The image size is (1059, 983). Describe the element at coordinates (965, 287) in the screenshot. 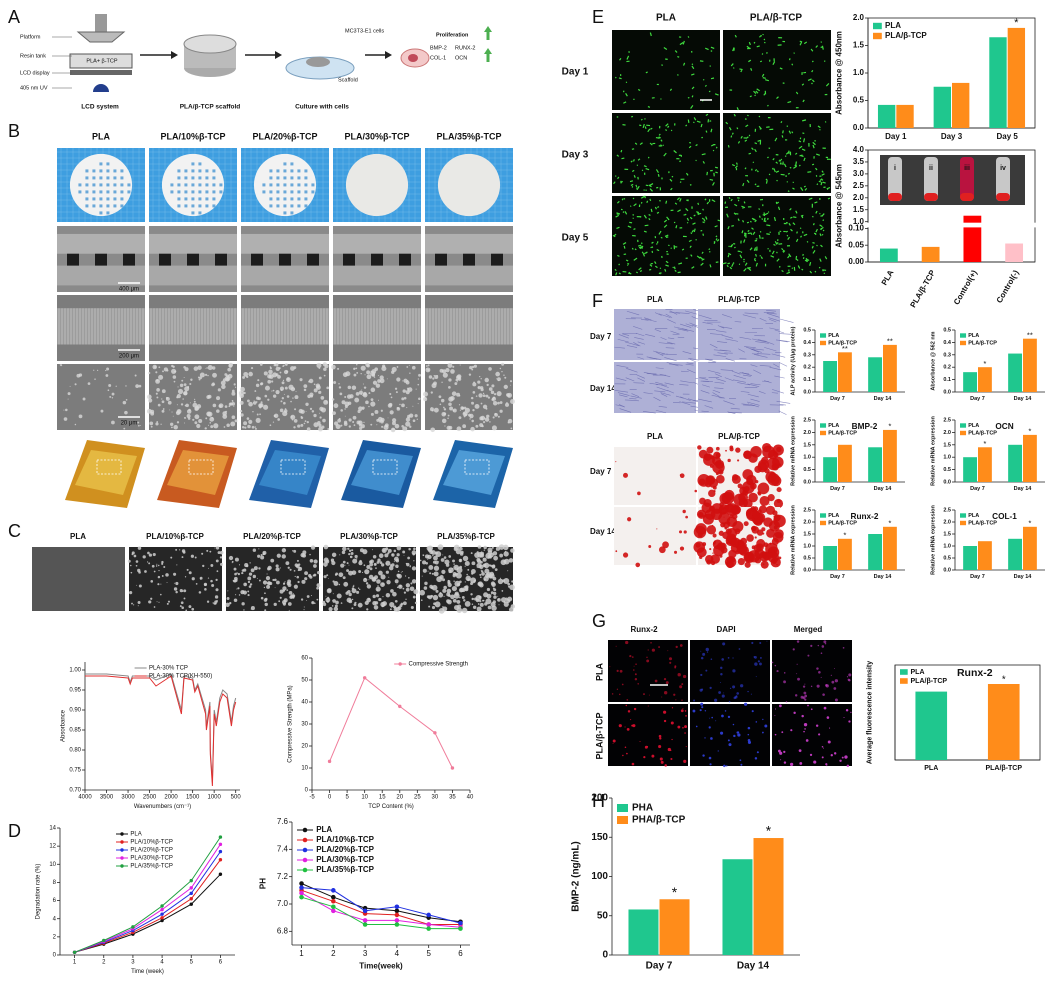

I see `x-tick-label: Control(+)` at that location.